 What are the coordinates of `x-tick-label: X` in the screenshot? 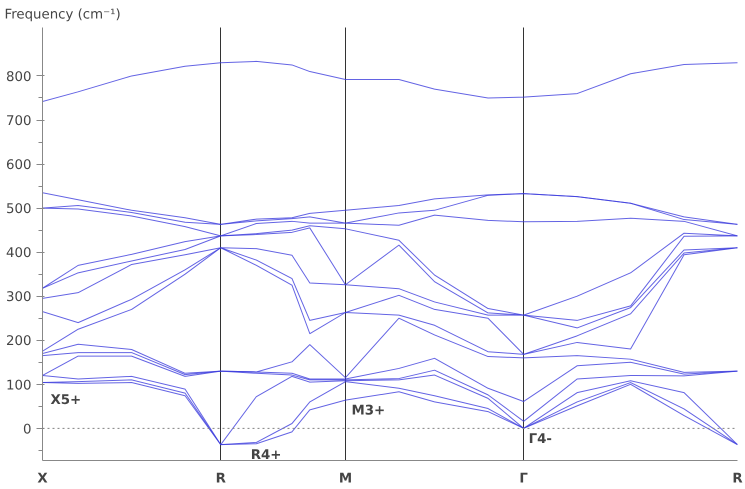 It's located at (42, 479).